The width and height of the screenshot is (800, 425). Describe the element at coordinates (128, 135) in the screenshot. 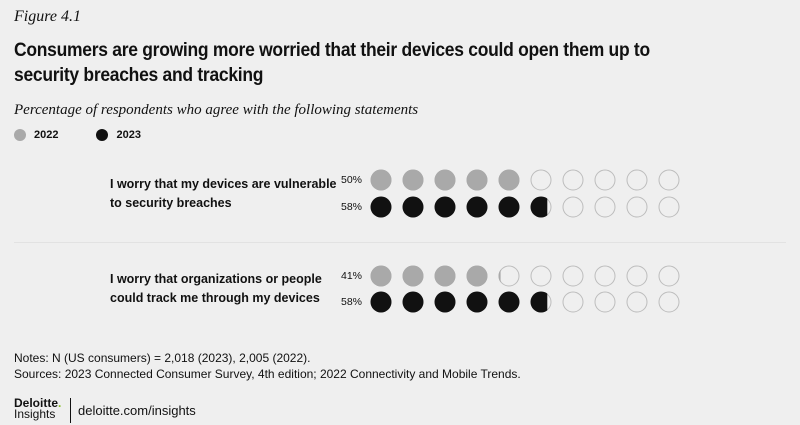

I see `legend-label: 2023` at that location.